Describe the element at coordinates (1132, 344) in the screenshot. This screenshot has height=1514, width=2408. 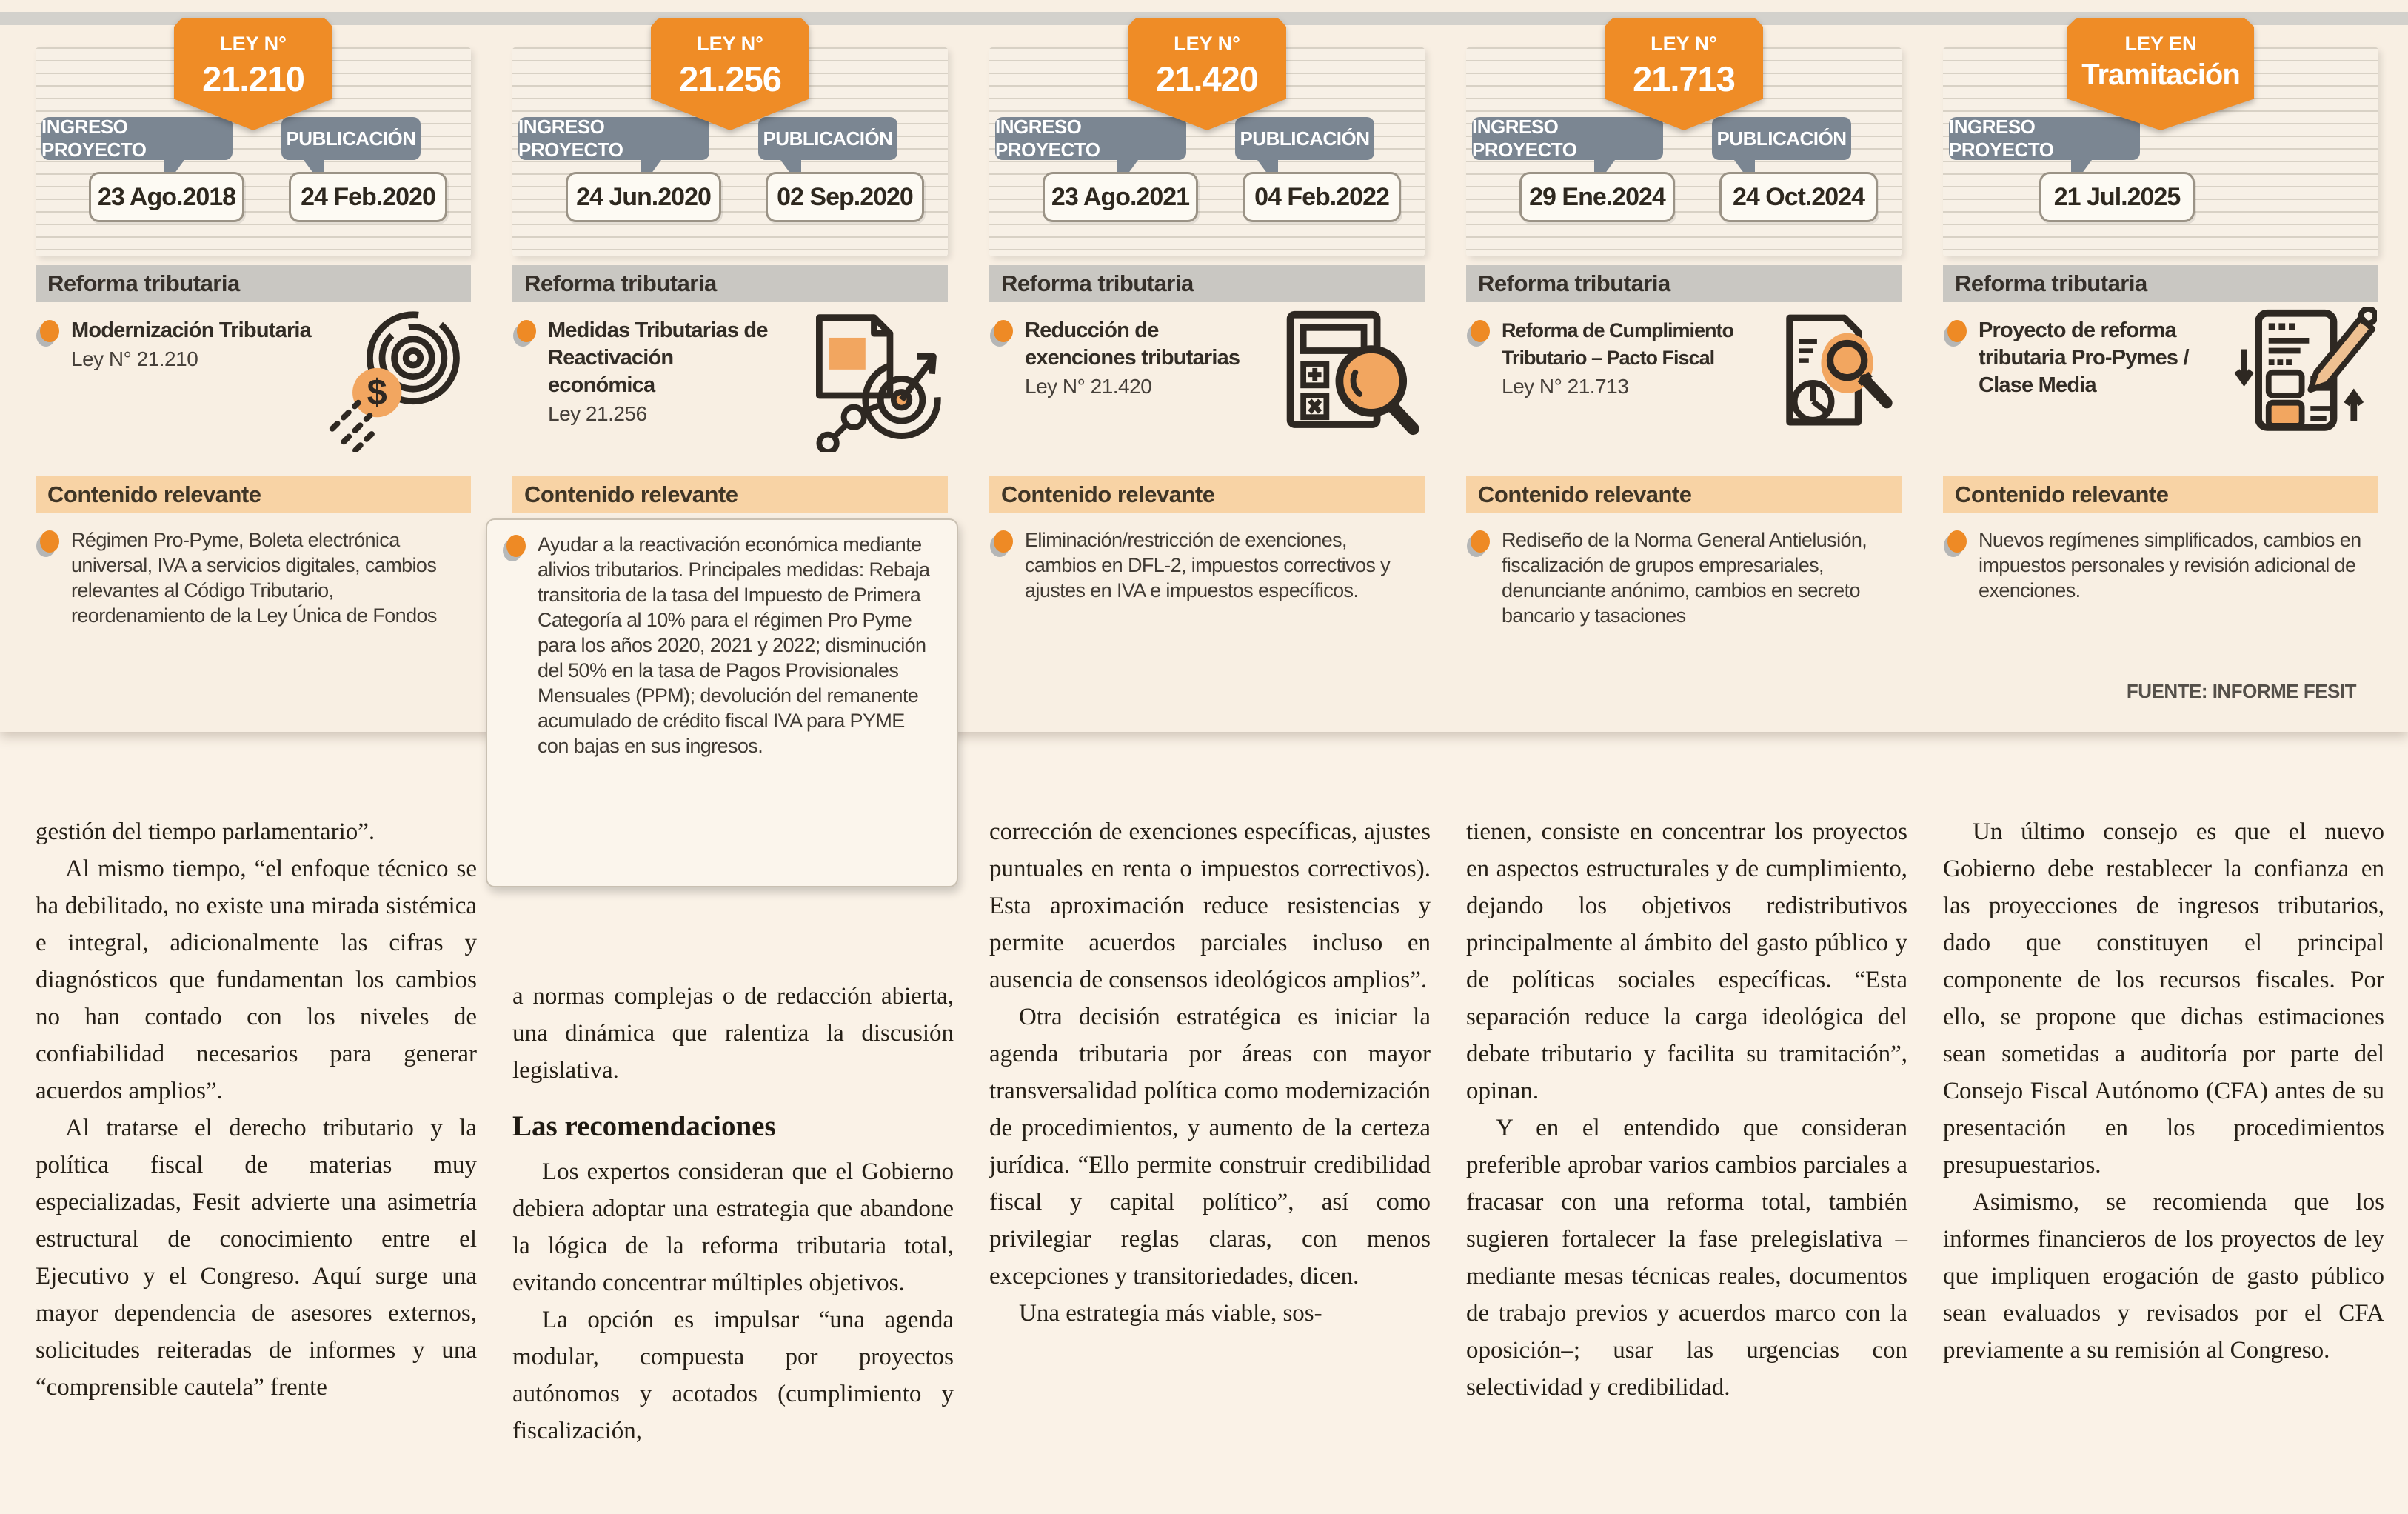
I see `law-title: Reducción de exenciones tributarias` at that location.